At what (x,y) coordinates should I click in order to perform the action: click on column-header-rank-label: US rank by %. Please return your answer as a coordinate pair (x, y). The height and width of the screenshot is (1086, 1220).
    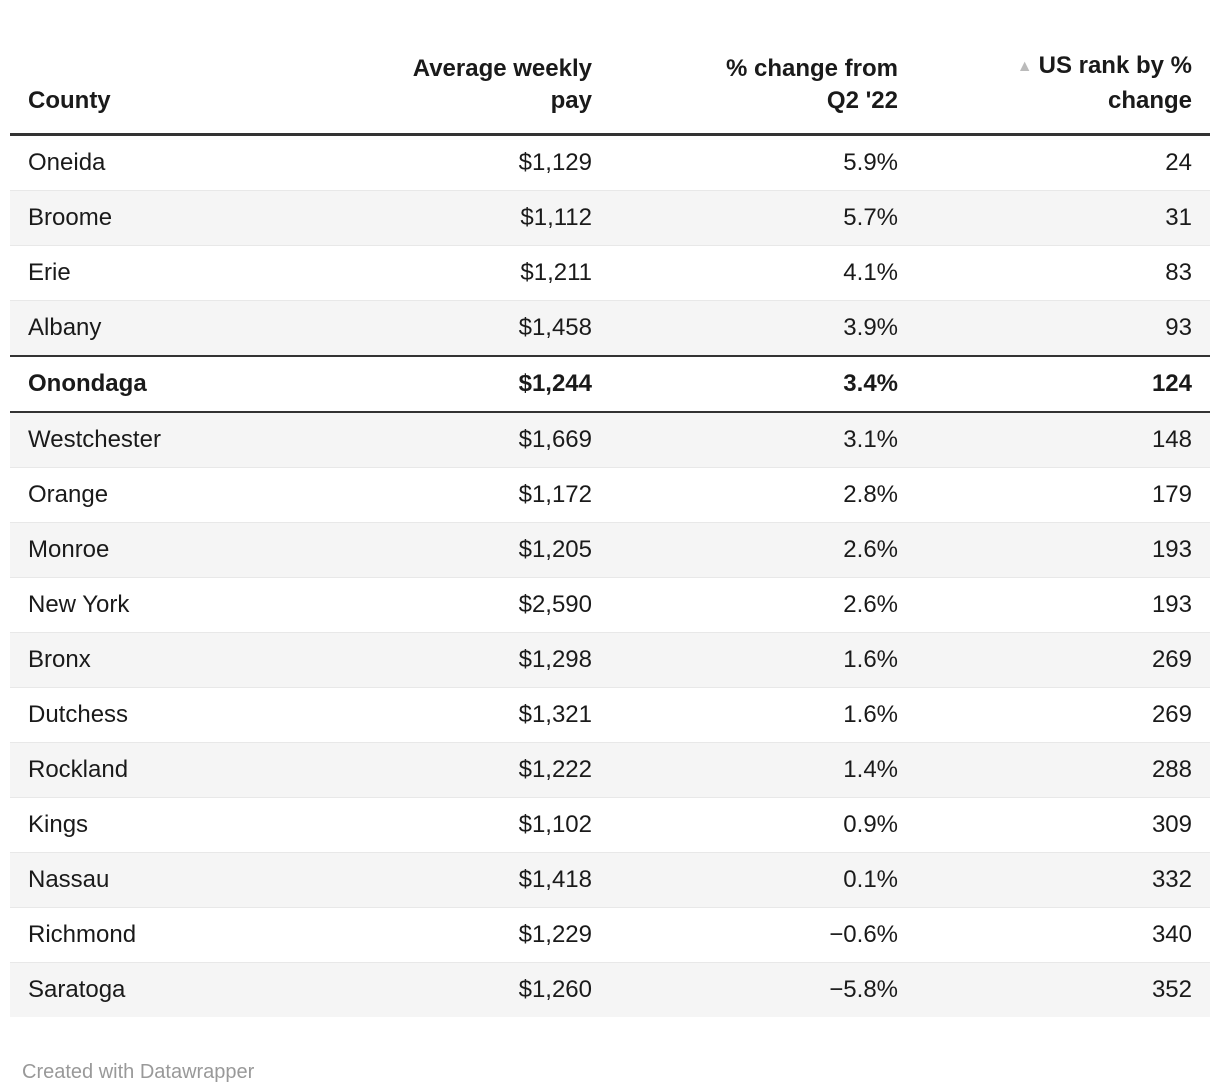
    Looking at the image, I should click on (1115, 65).